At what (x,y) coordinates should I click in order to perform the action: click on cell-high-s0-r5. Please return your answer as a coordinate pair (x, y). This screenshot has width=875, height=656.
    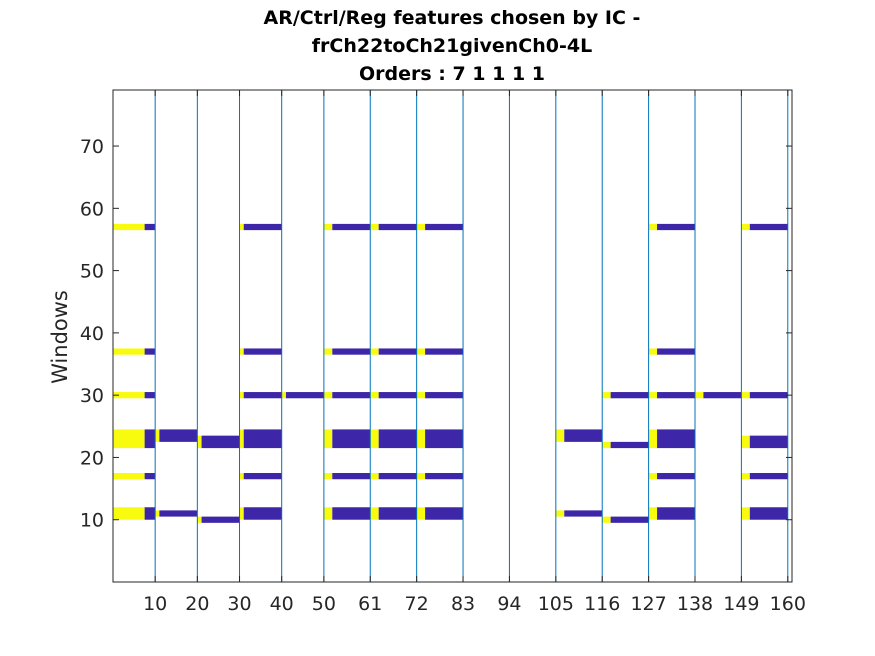
    Looking at the image, I should click on (129, 227).